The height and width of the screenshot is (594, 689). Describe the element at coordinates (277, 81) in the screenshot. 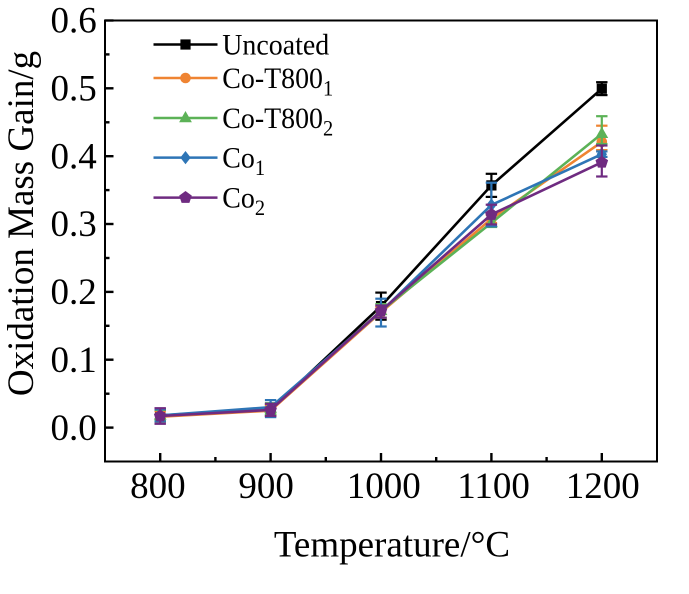

I see `svg-text: Co-T8001` at that location.